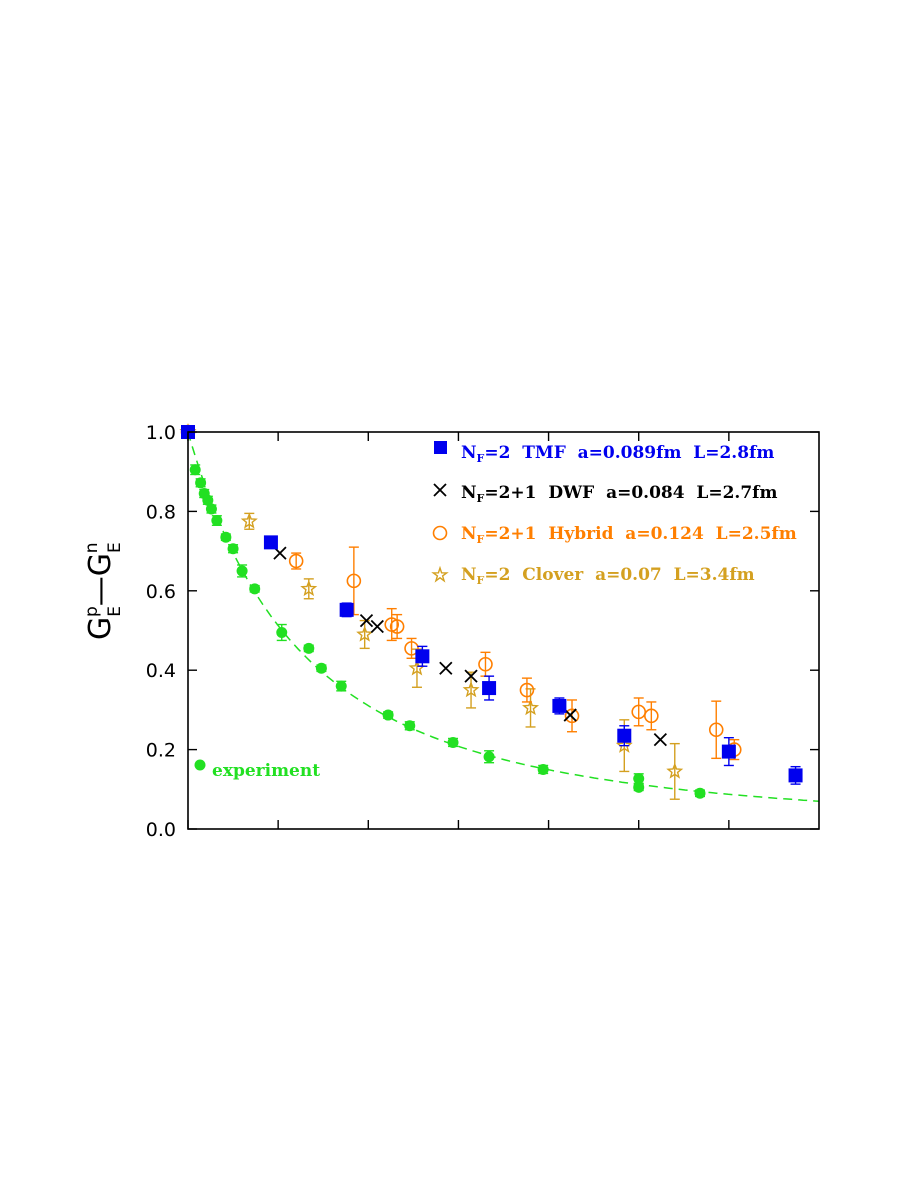  I want to click on y-tick-label-0: 0.0, so click(161, 830).